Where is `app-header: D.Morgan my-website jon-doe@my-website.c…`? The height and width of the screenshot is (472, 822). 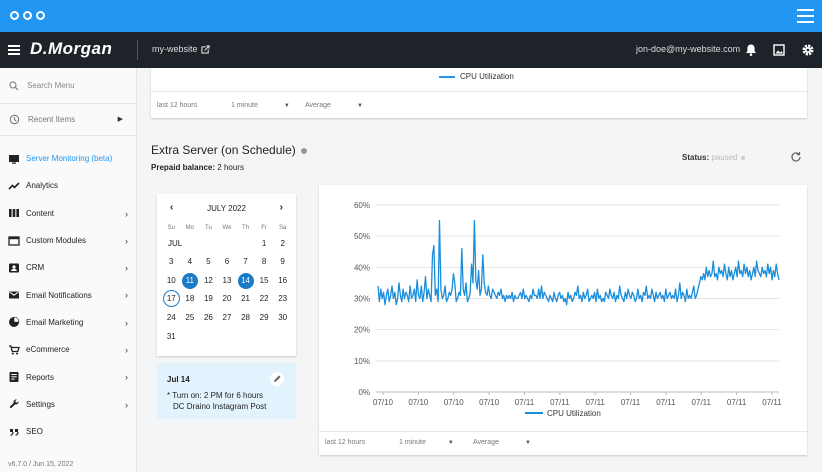
app-header: D.Morgan my-website jon-doe@my-website.c… is located at coordinates (411, 50).